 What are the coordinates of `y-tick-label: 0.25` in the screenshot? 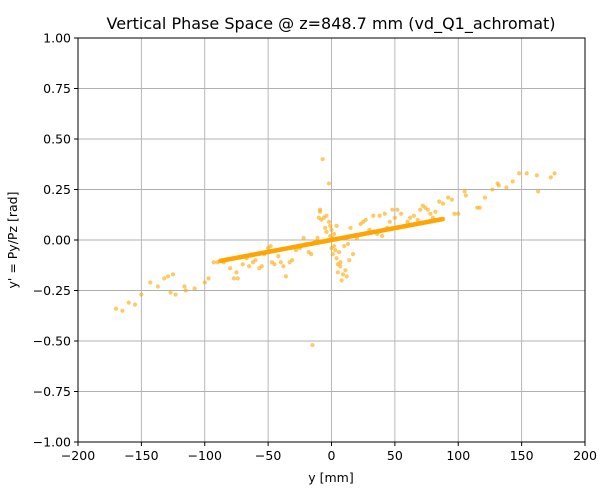 It's located at (57, 189).